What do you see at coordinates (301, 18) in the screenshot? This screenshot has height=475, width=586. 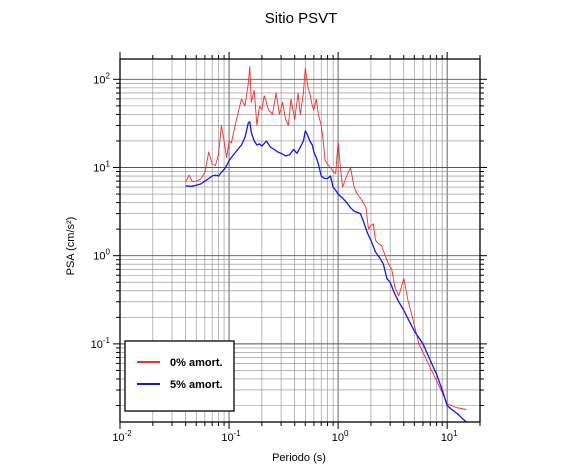 I see `chart-title: Sitio PSVT` at bounding box center [301, 18].